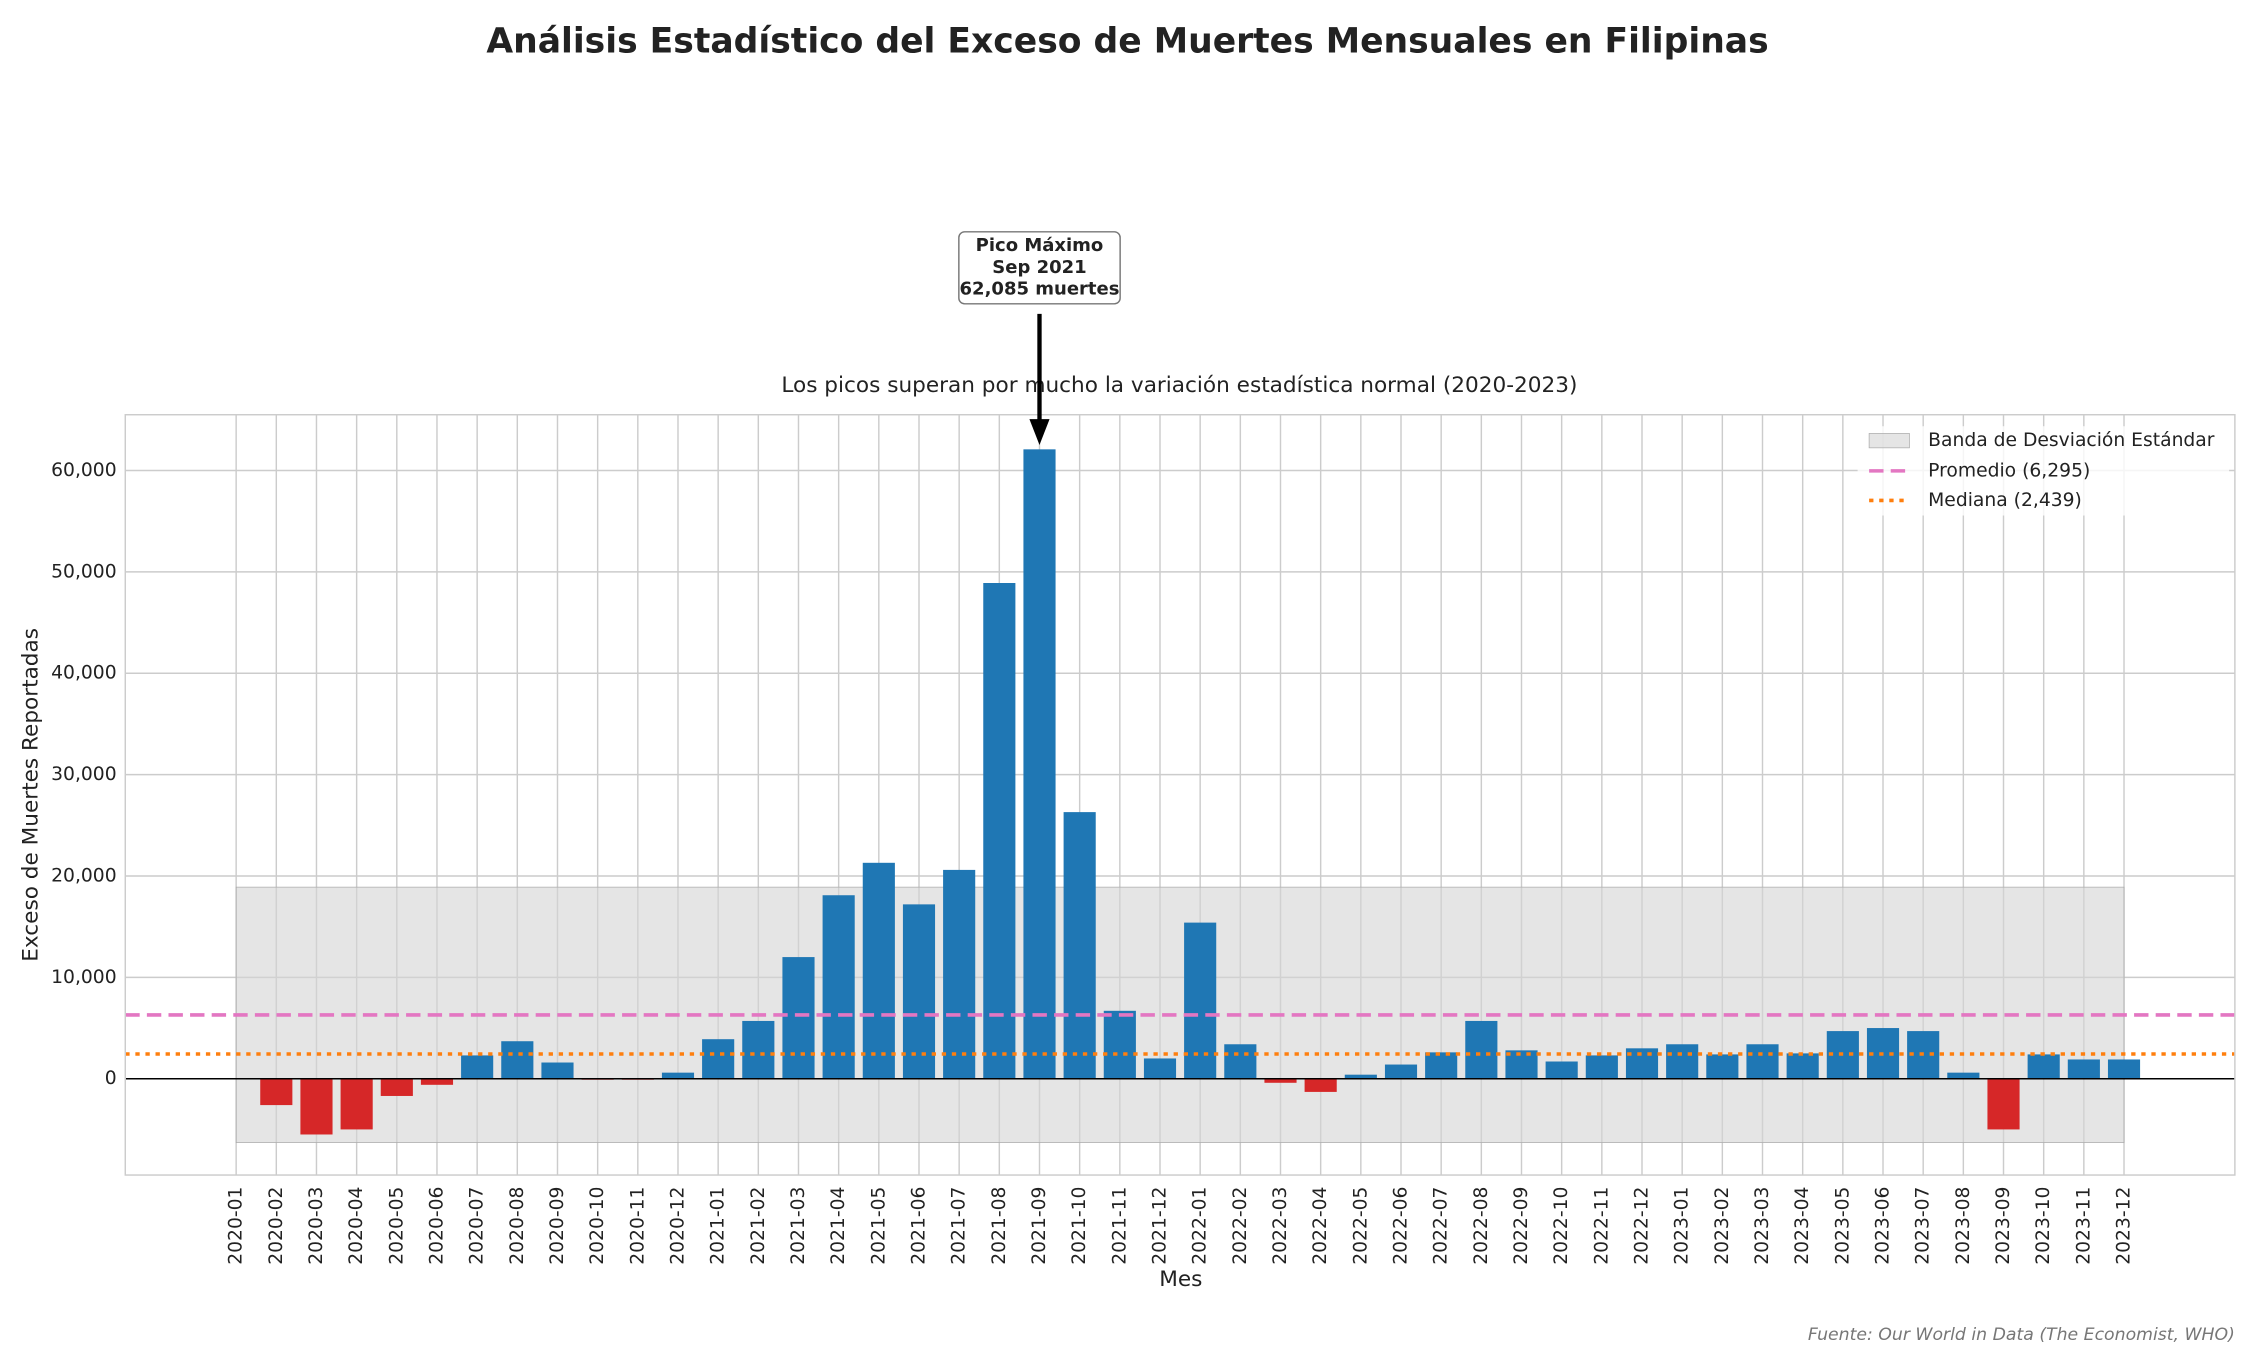 Image resolution: width=2250 pixels, height=1350 pixels. Describe the element at coordinates (1441, 1226) in the screenshot. I see `x-tick-label: 2022-07` at that location.